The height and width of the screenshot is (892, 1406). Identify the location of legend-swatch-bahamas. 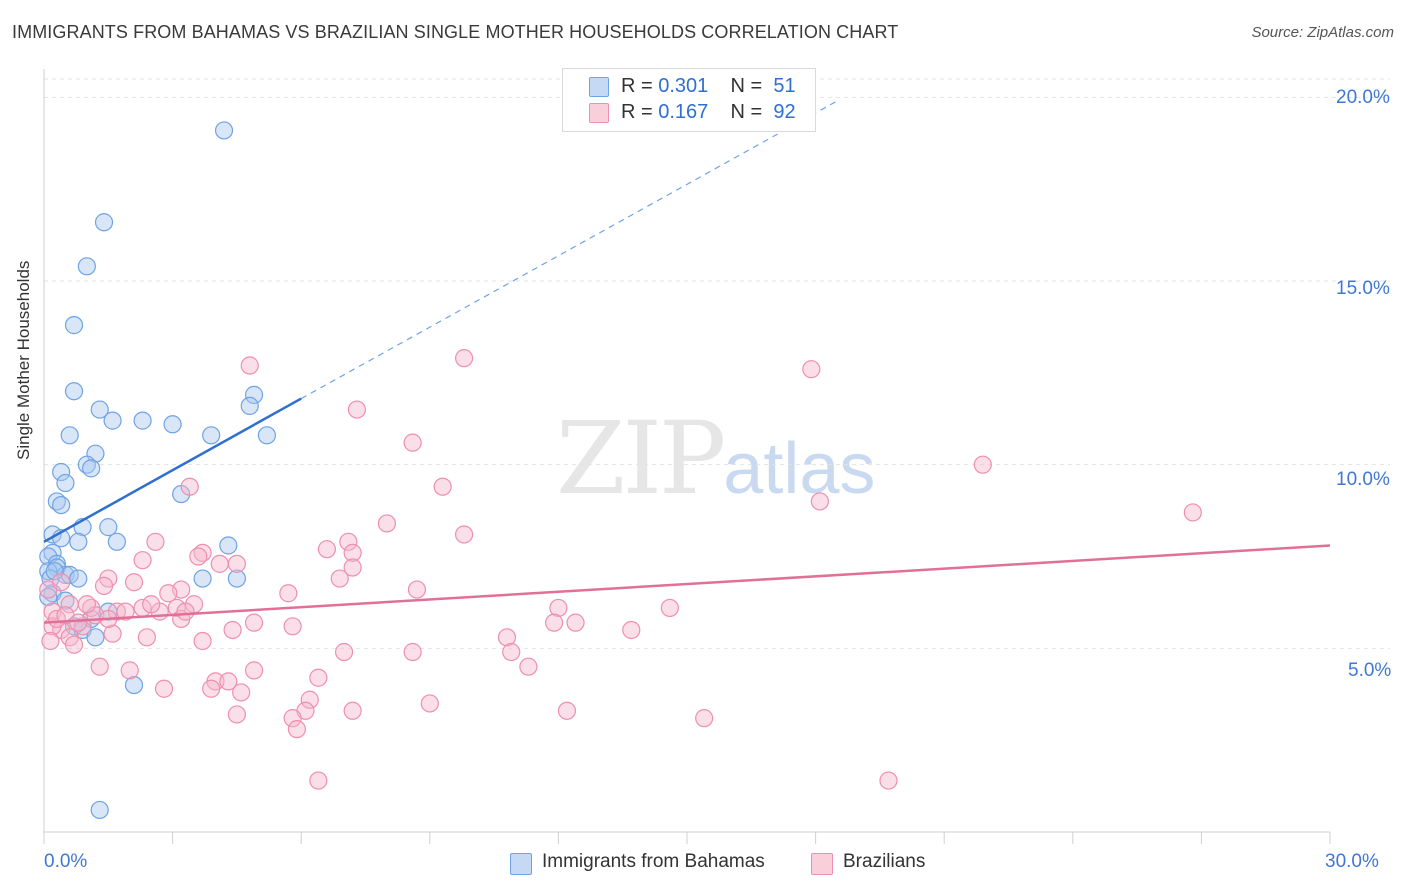
(599, 87).